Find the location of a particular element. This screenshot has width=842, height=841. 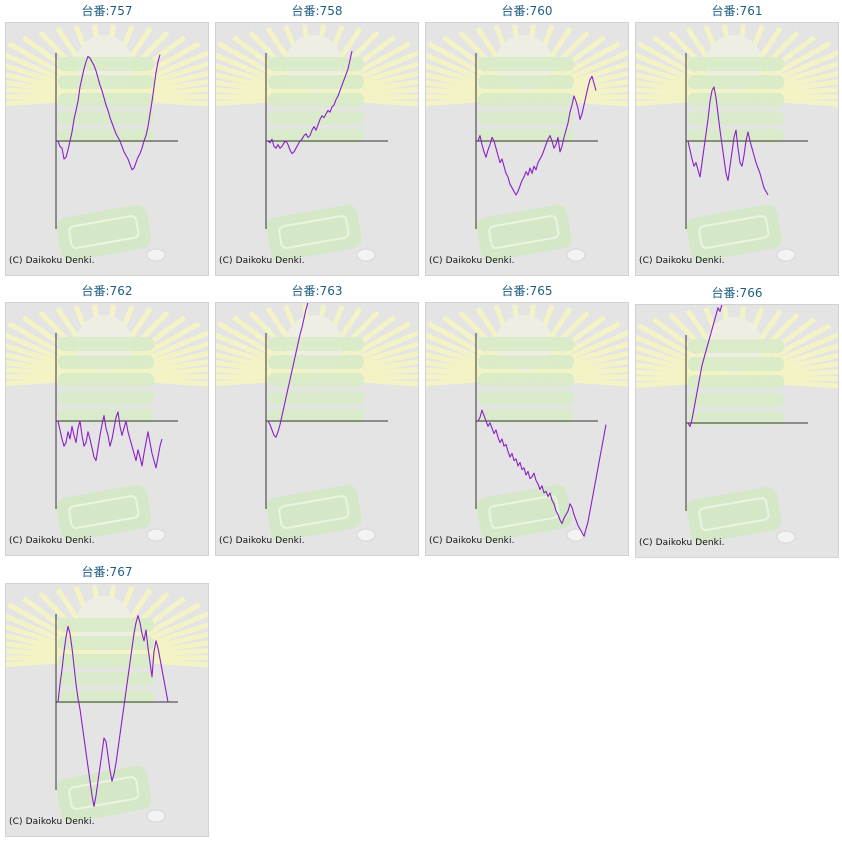

machine-number-title: 台番:758 is located at coordinates (317, 11).